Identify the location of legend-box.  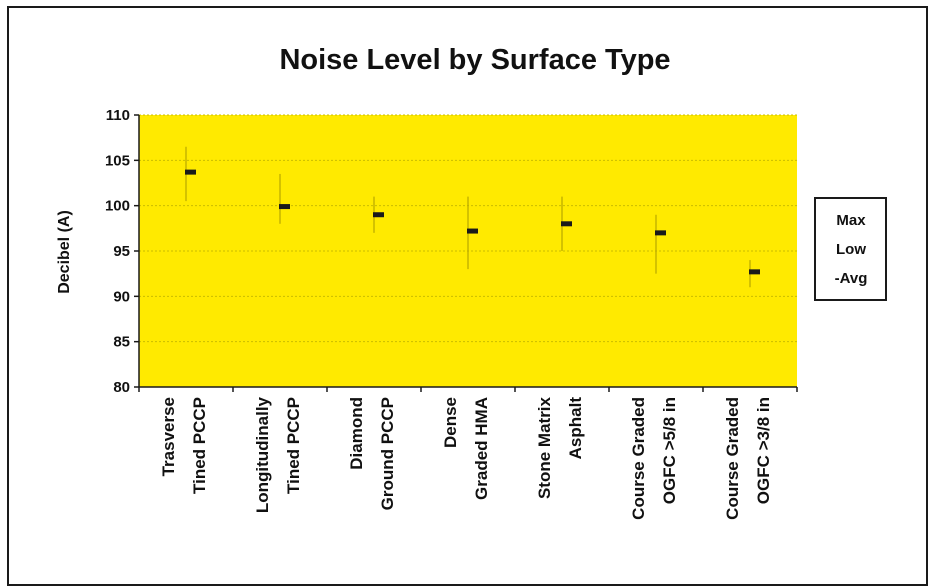
(850, 249).